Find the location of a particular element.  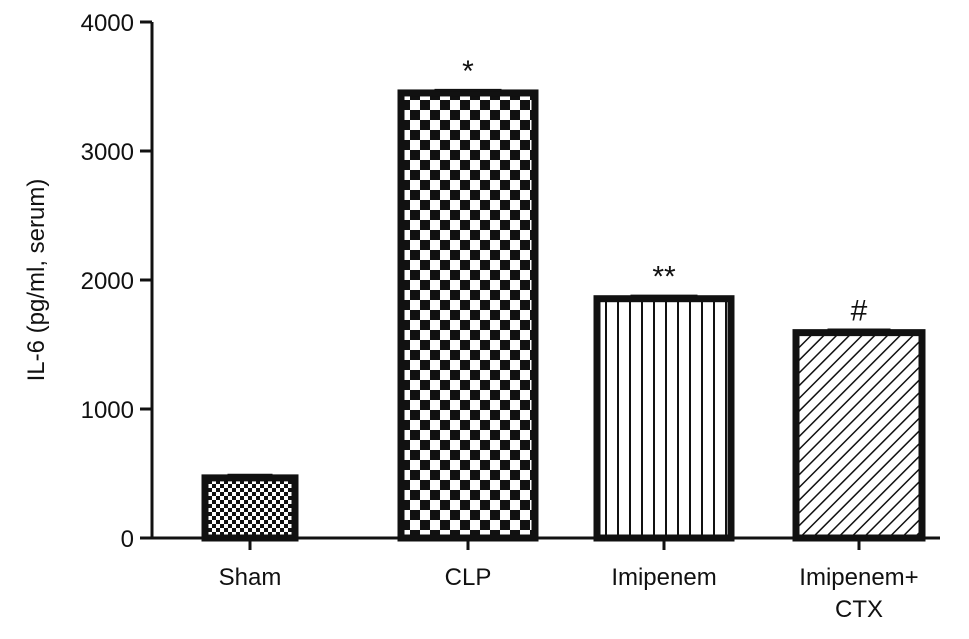

significance-marker: # is located at coordinates (859, 311).